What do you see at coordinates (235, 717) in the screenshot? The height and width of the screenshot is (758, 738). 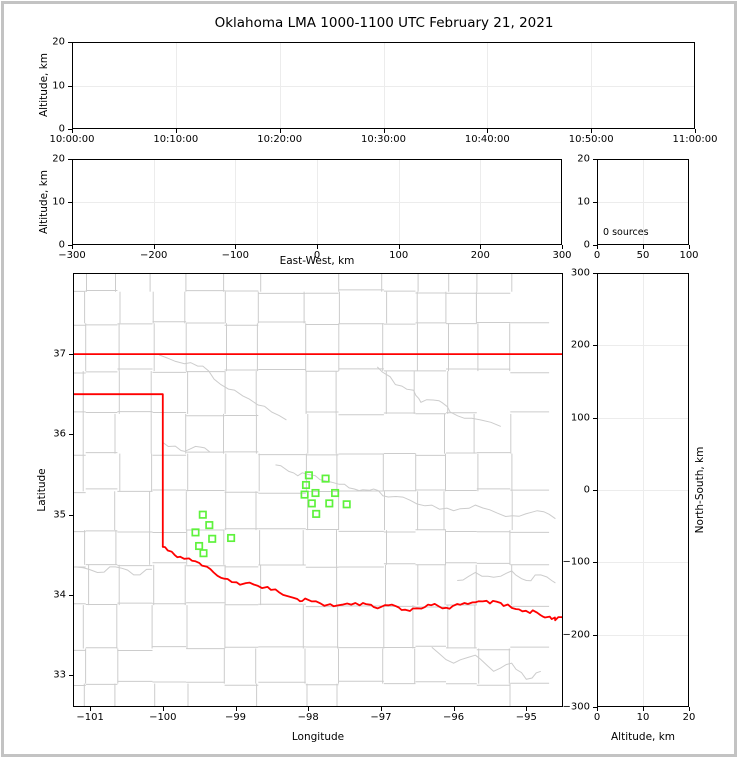 I see `x-tick-label: −99` at bounding box center [235, 717].